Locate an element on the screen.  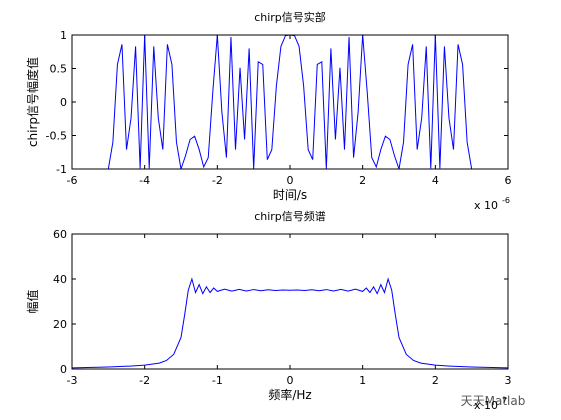
y-axis-label: chirp信号幅度值 is located at coordinates (32, 102).